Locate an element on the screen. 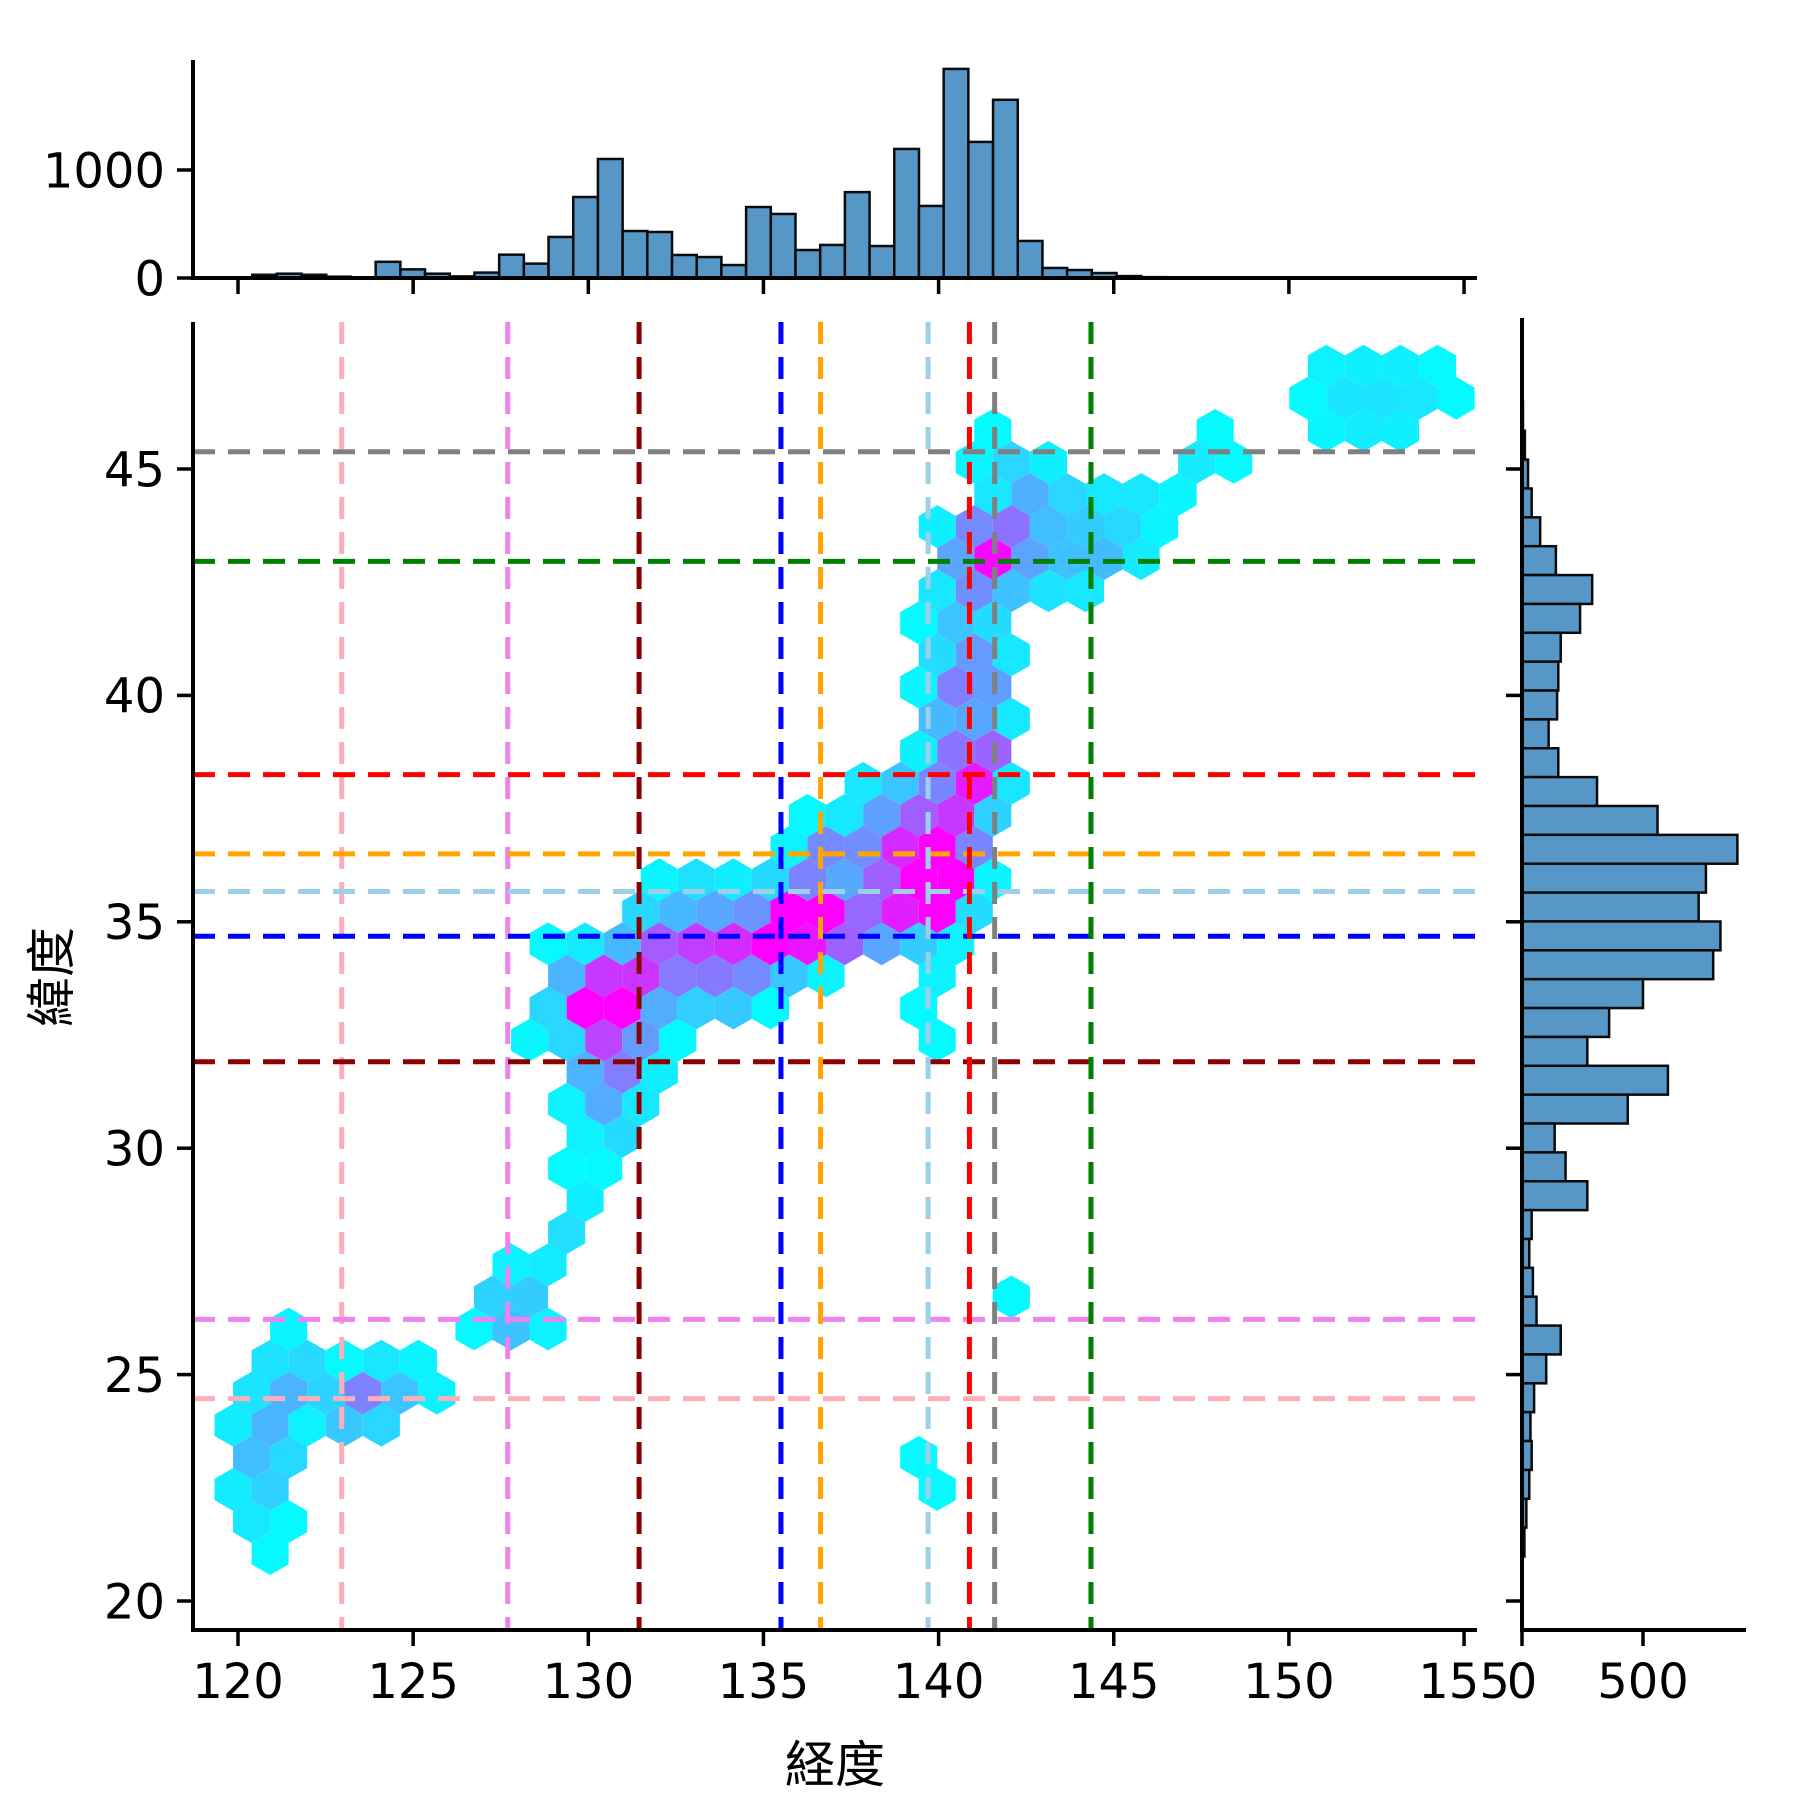 The width and height of the screenshot is (1800, 1800). tick-label: 140 is located at coordinates (939, 1682).